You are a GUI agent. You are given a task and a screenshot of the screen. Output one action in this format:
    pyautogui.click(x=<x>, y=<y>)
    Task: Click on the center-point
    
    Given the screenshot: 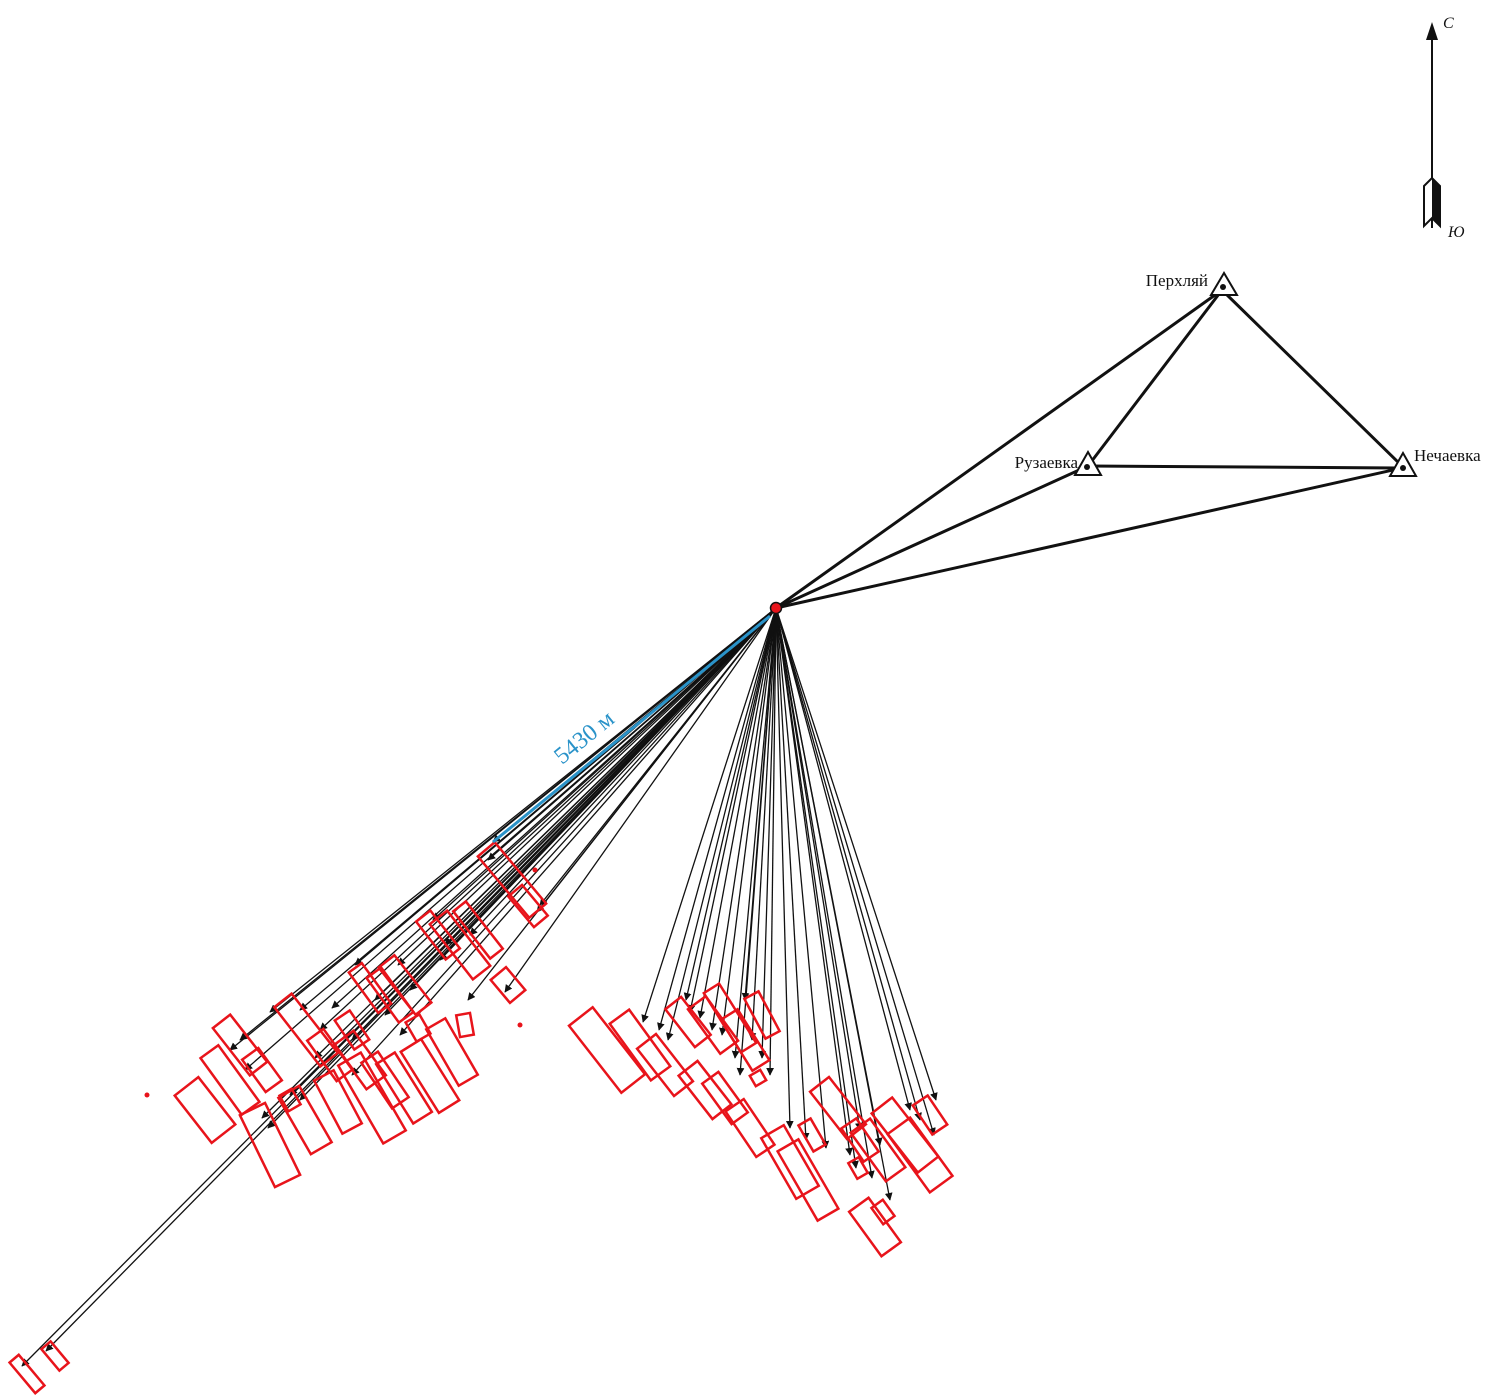 What is the action you would take?
    pyautogui.click(x=776, y=608)
    